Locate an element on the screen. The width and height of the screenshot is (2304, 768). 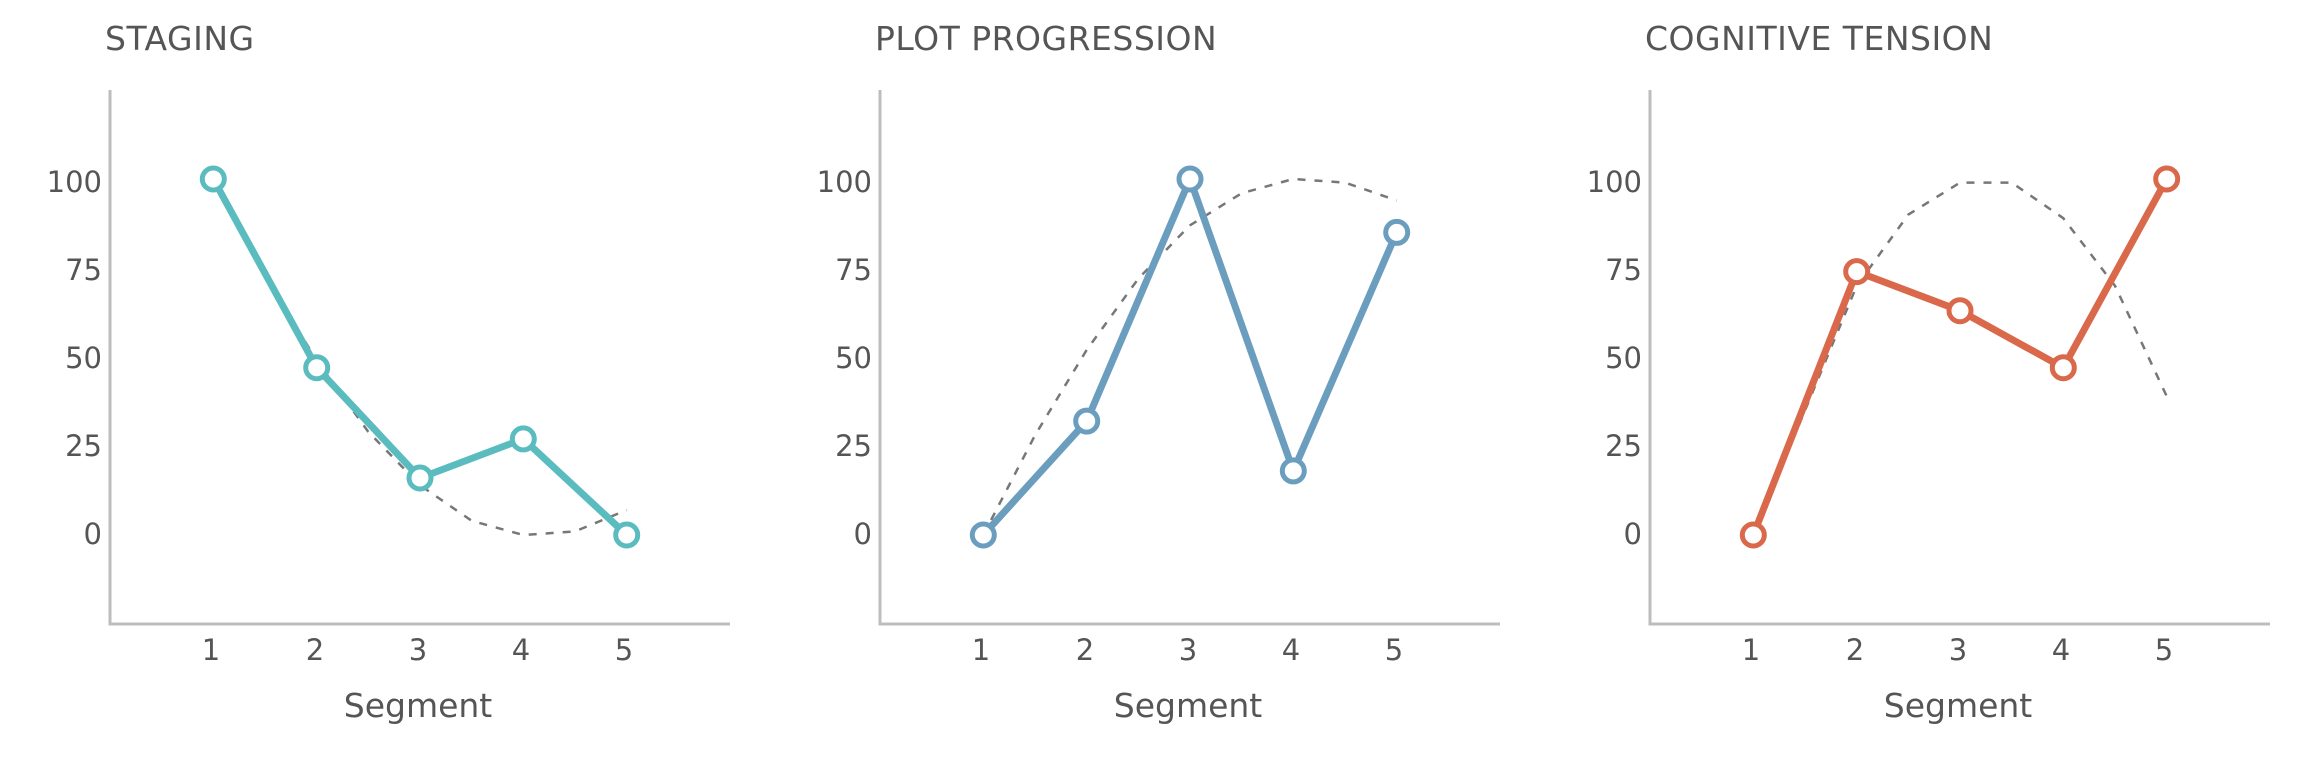
chart-title: COGNITIVE TENSION is located at coordinates (1819, 38).